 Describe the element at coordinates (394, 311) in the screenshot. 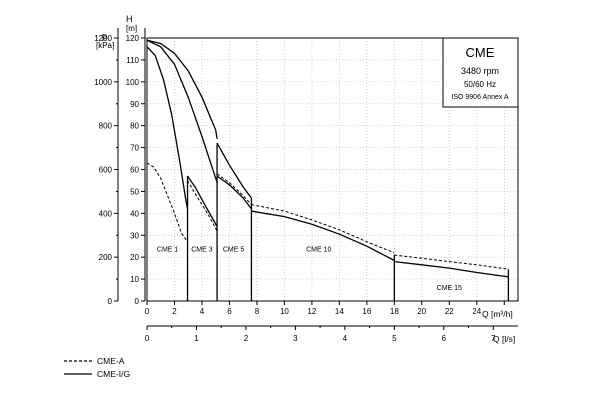

I see `x-axis-tick-label: 18` at that location.